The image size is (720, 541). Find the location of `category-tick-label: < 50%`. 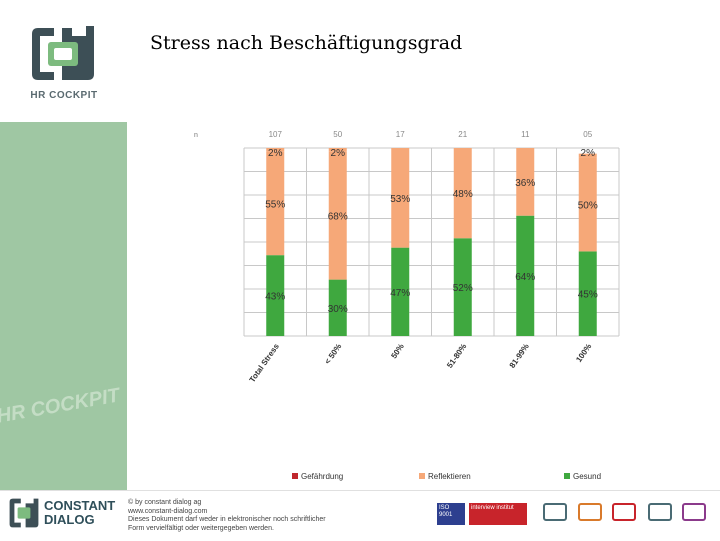

category-tick-label: < 50% is located at coordinates (333, 354).